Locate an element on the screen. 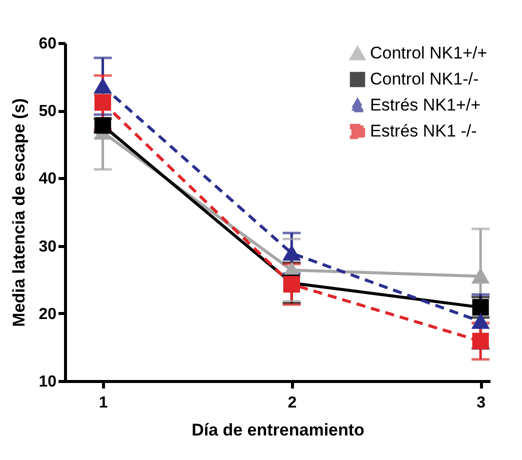  legend-label: Control NK1-/- is located at coordinates (424, 79).